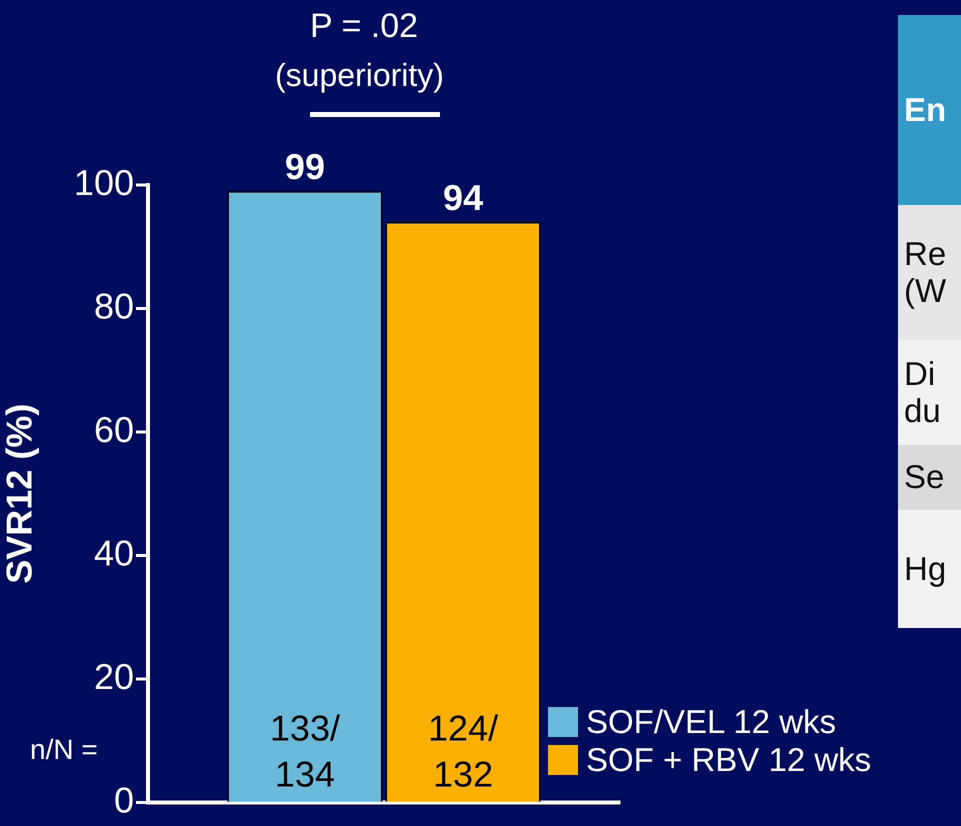  Describe the element at coordinates (20, 494) in the screenshot. I see `y-axis-title: SVR12 (%)` at that location.